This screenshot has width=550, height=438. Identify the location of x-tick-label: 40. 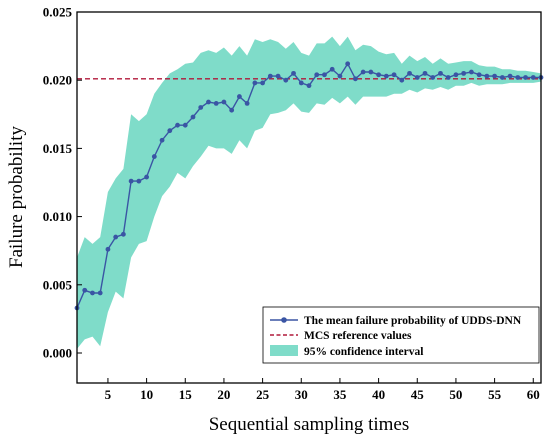
(378, 394).